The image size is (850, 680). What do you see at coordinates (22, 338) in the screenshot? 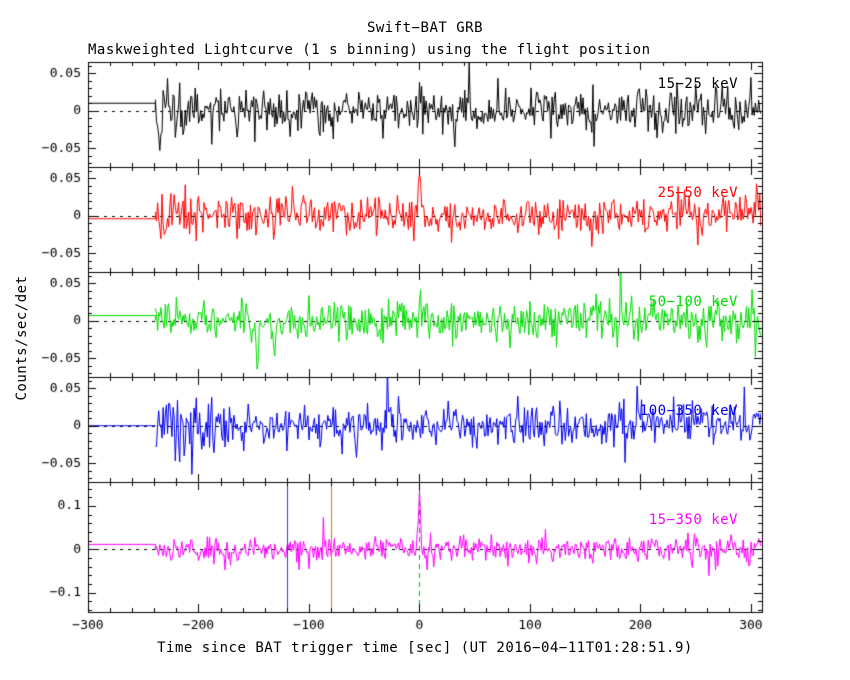
I see `y-axis-label: Counts/sec/det` at bounding box center [22, 338].